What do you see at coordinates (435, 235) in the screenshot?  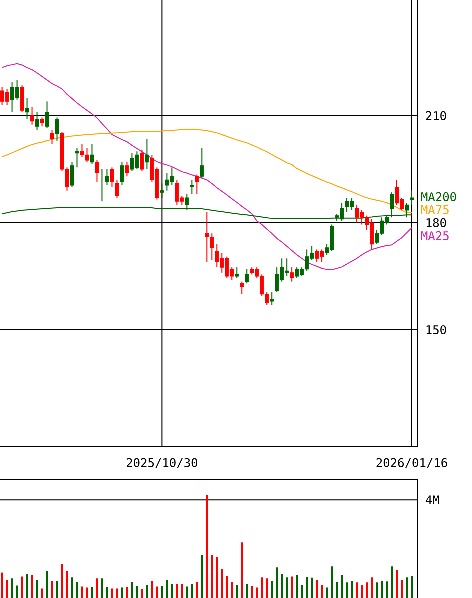 I see `series-label: MA25` at bounding box center [435, 235].